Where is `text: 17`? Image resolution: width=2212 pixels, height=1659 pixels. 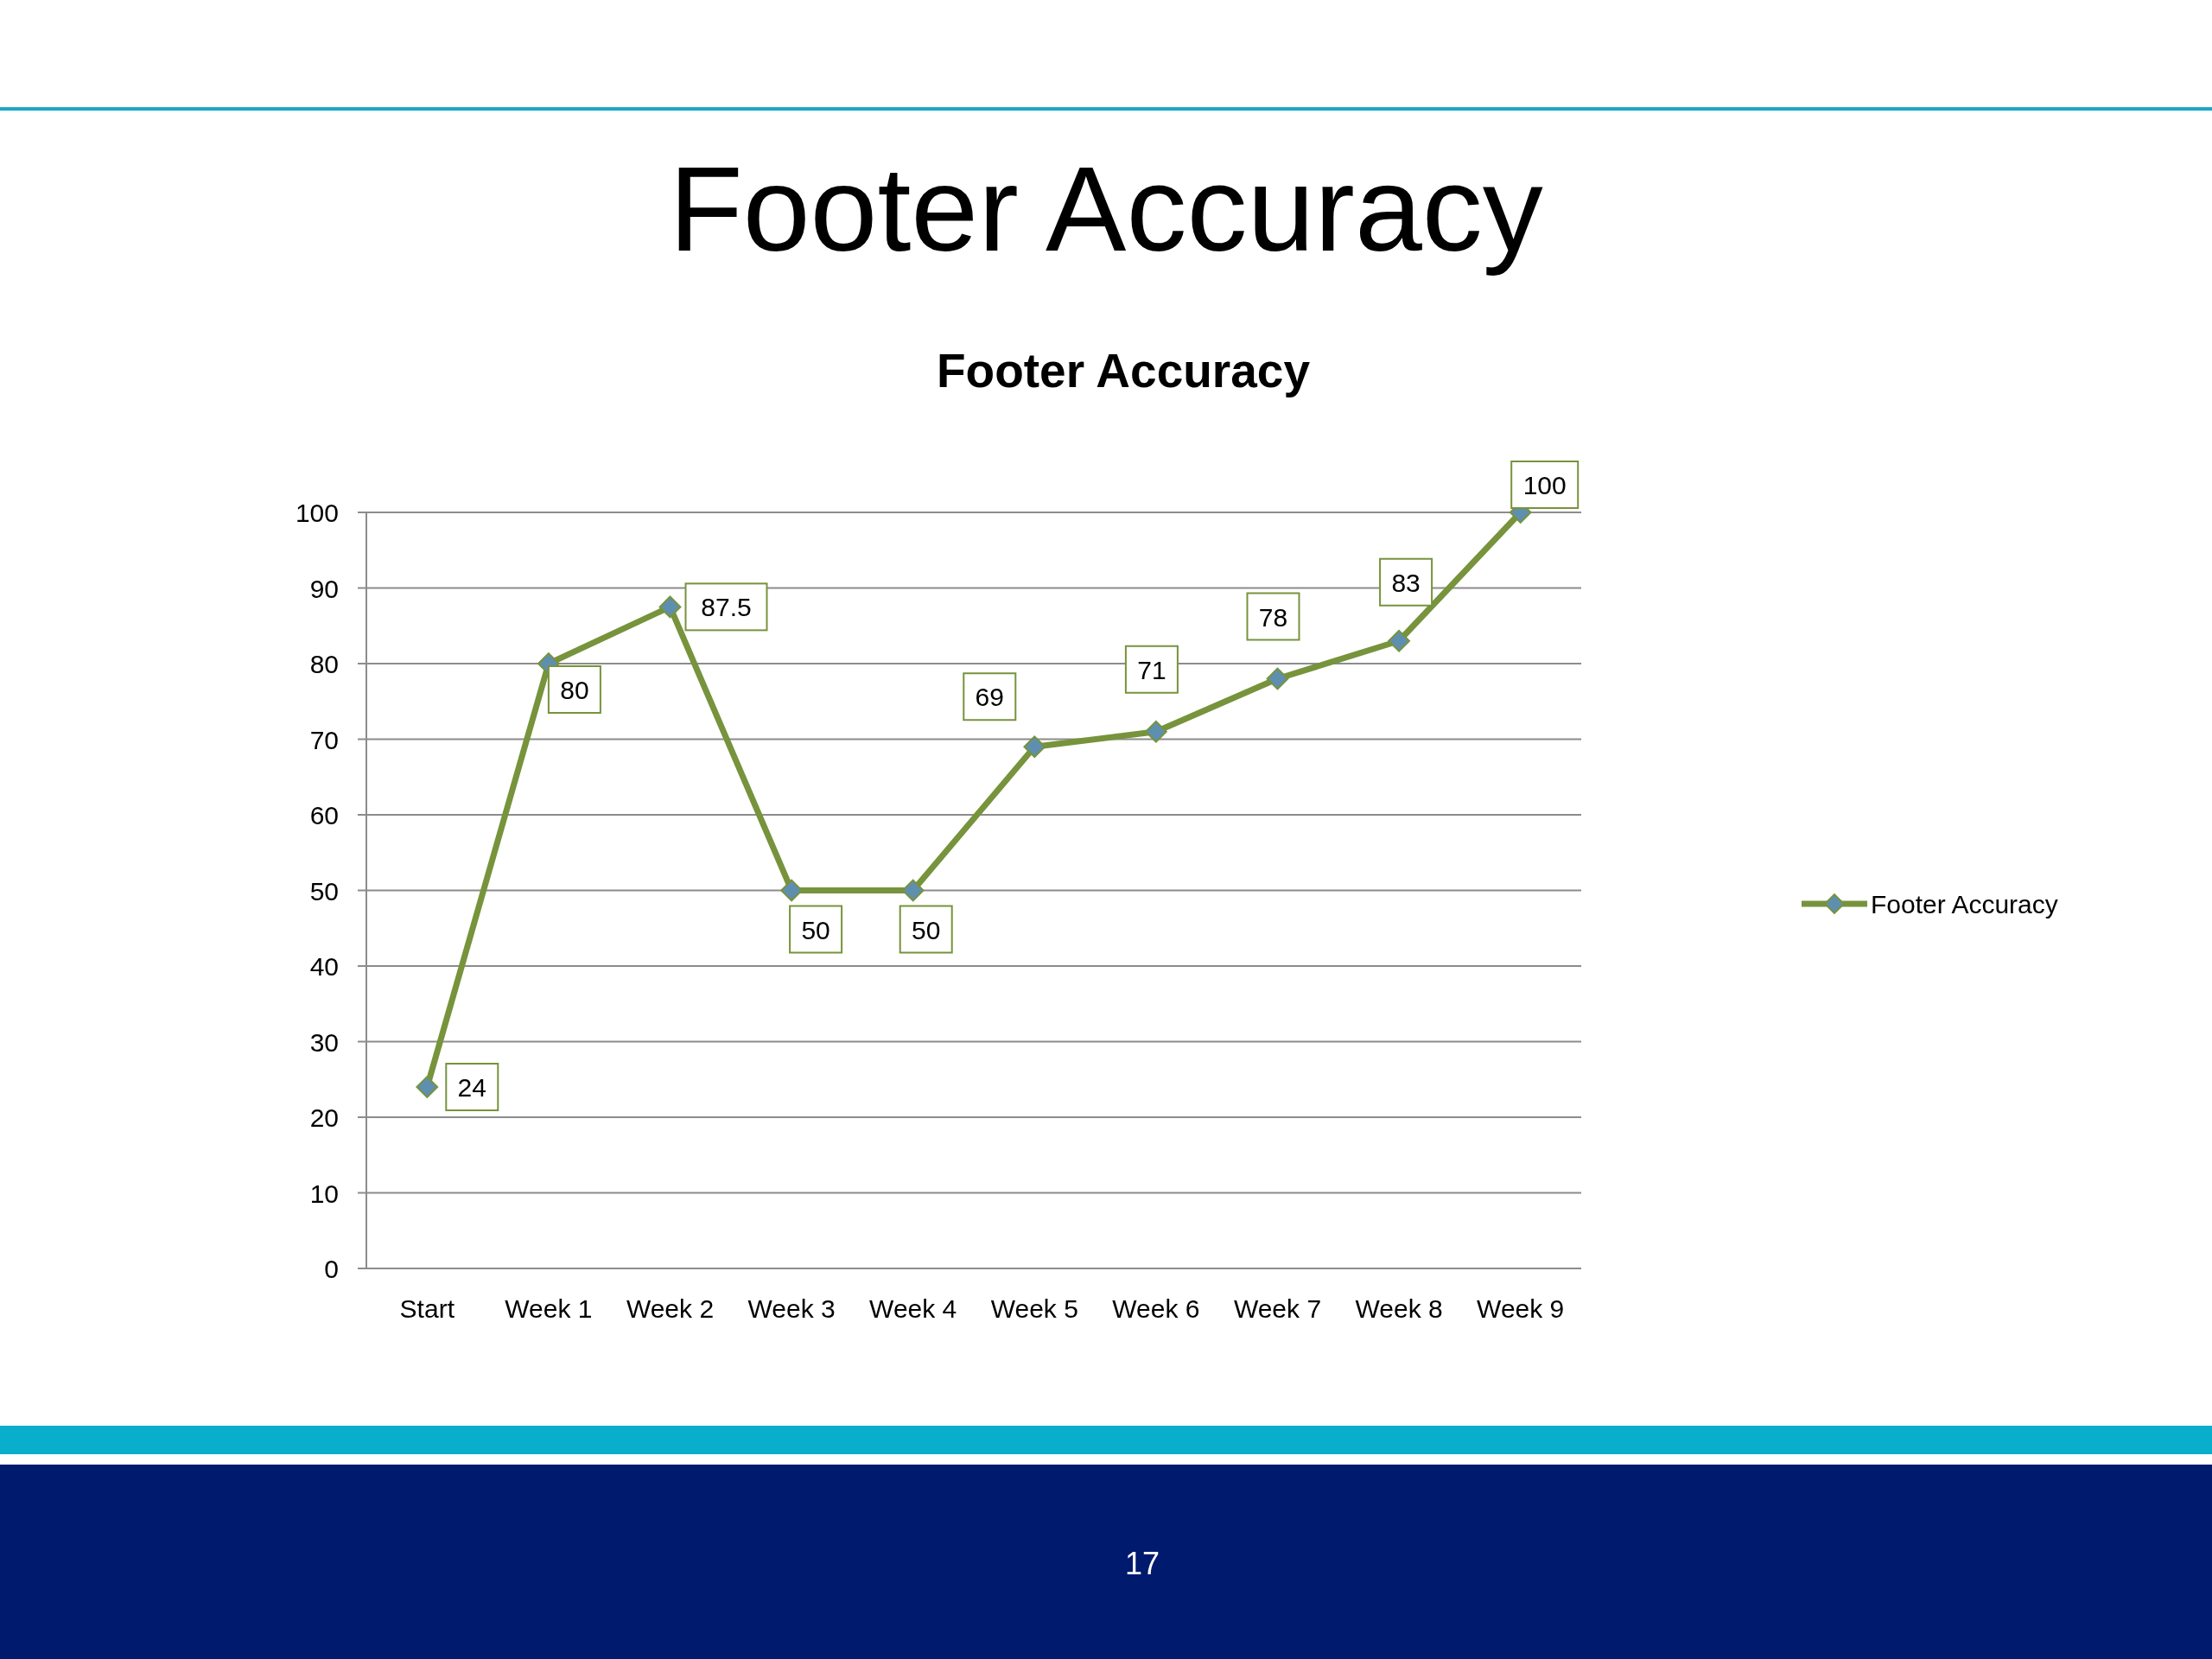
text: 17 is located at coordinates (1142, 1563).